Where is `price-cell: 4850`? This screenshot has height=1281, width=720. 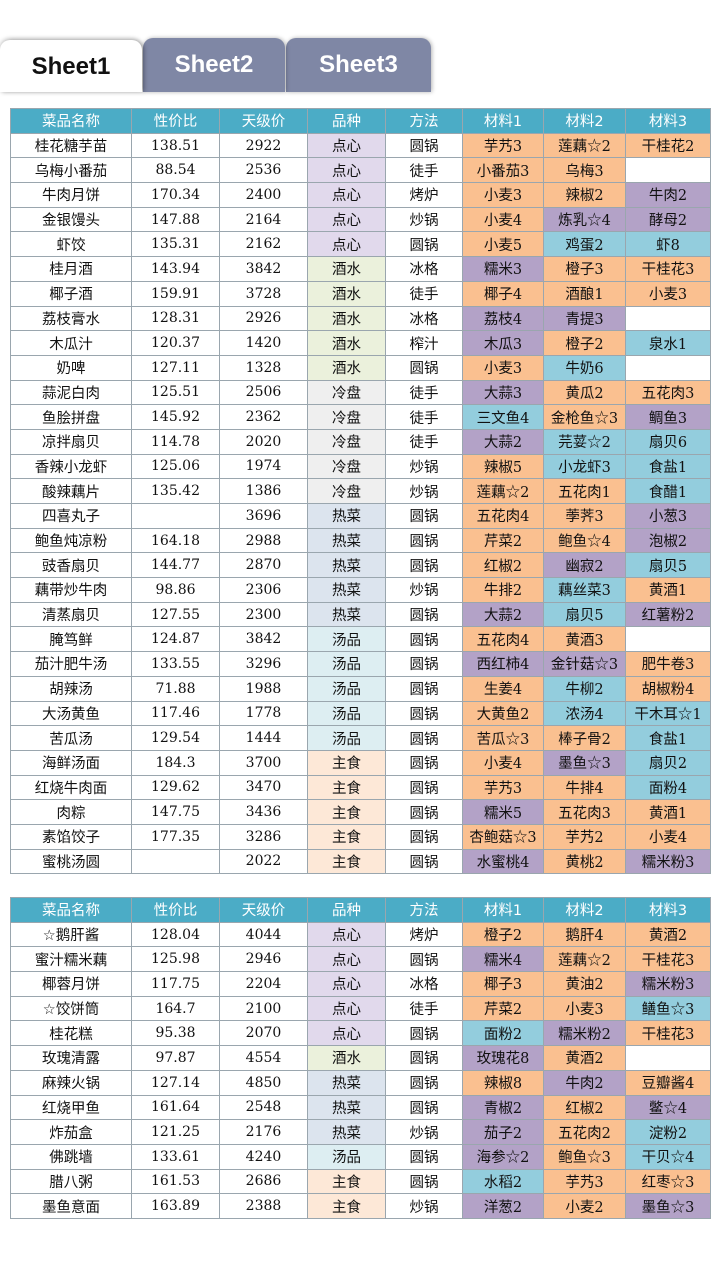
price-cell: 4850 is located at coordinates (263, 1082).